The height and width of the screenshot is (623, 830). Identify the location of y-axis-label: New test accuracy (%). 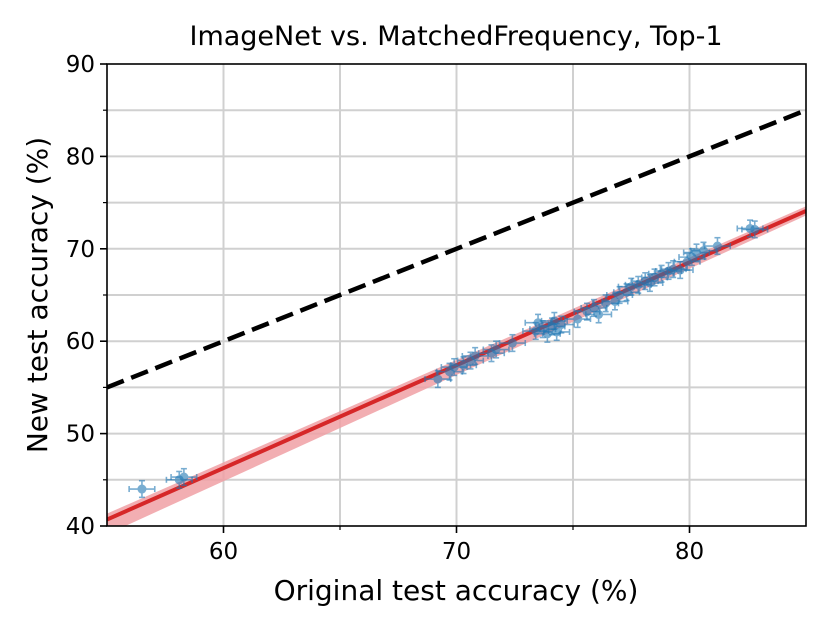
(37, 295).